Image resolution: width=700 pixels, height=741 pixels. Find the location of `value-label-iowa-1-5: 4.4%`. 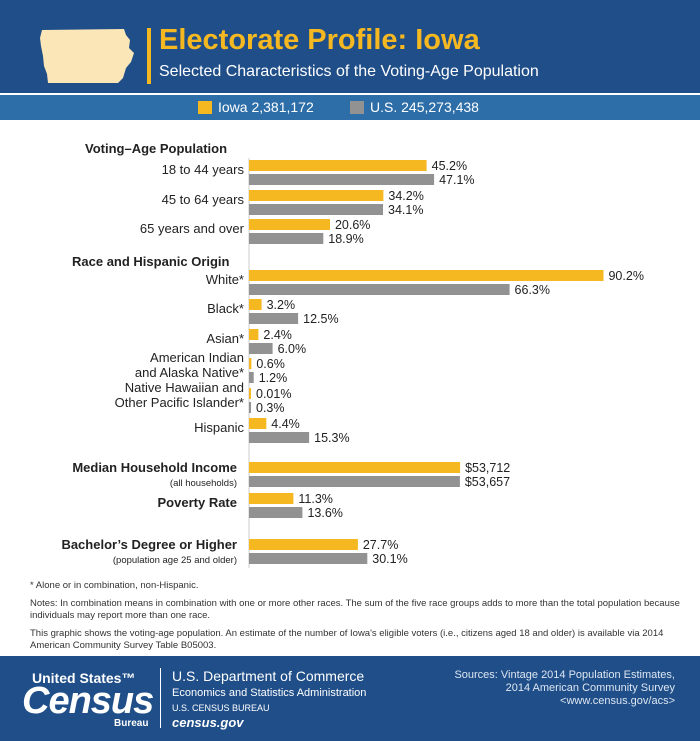

value-label-iowa-1-5: 4.4% is located at coordinates (285, 424).